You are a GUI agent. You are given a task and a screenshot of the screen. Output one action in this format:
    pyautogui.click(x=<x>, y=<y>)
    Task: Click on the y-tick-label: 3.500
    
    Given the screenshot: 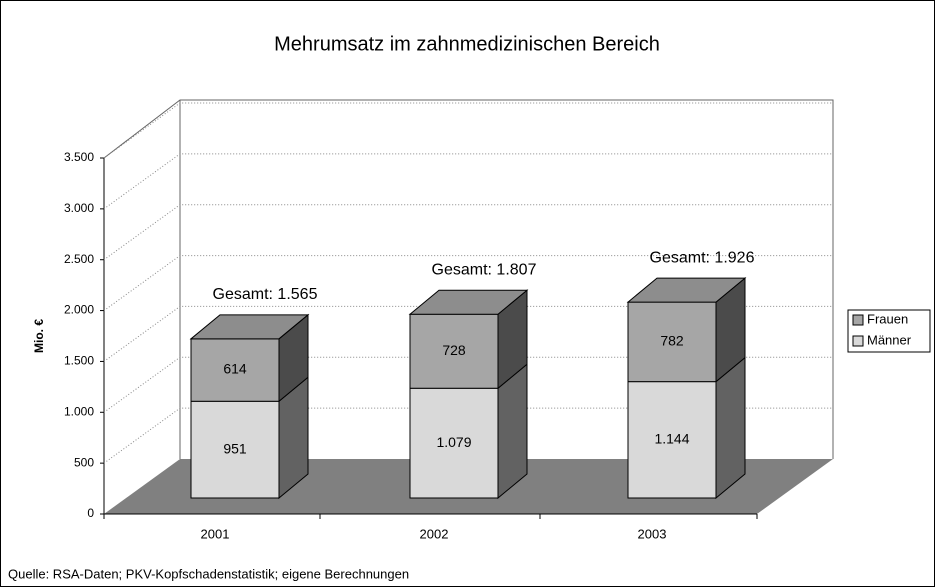 What is the action you would take?
    pyautogui.click(x=79, y=157)
    